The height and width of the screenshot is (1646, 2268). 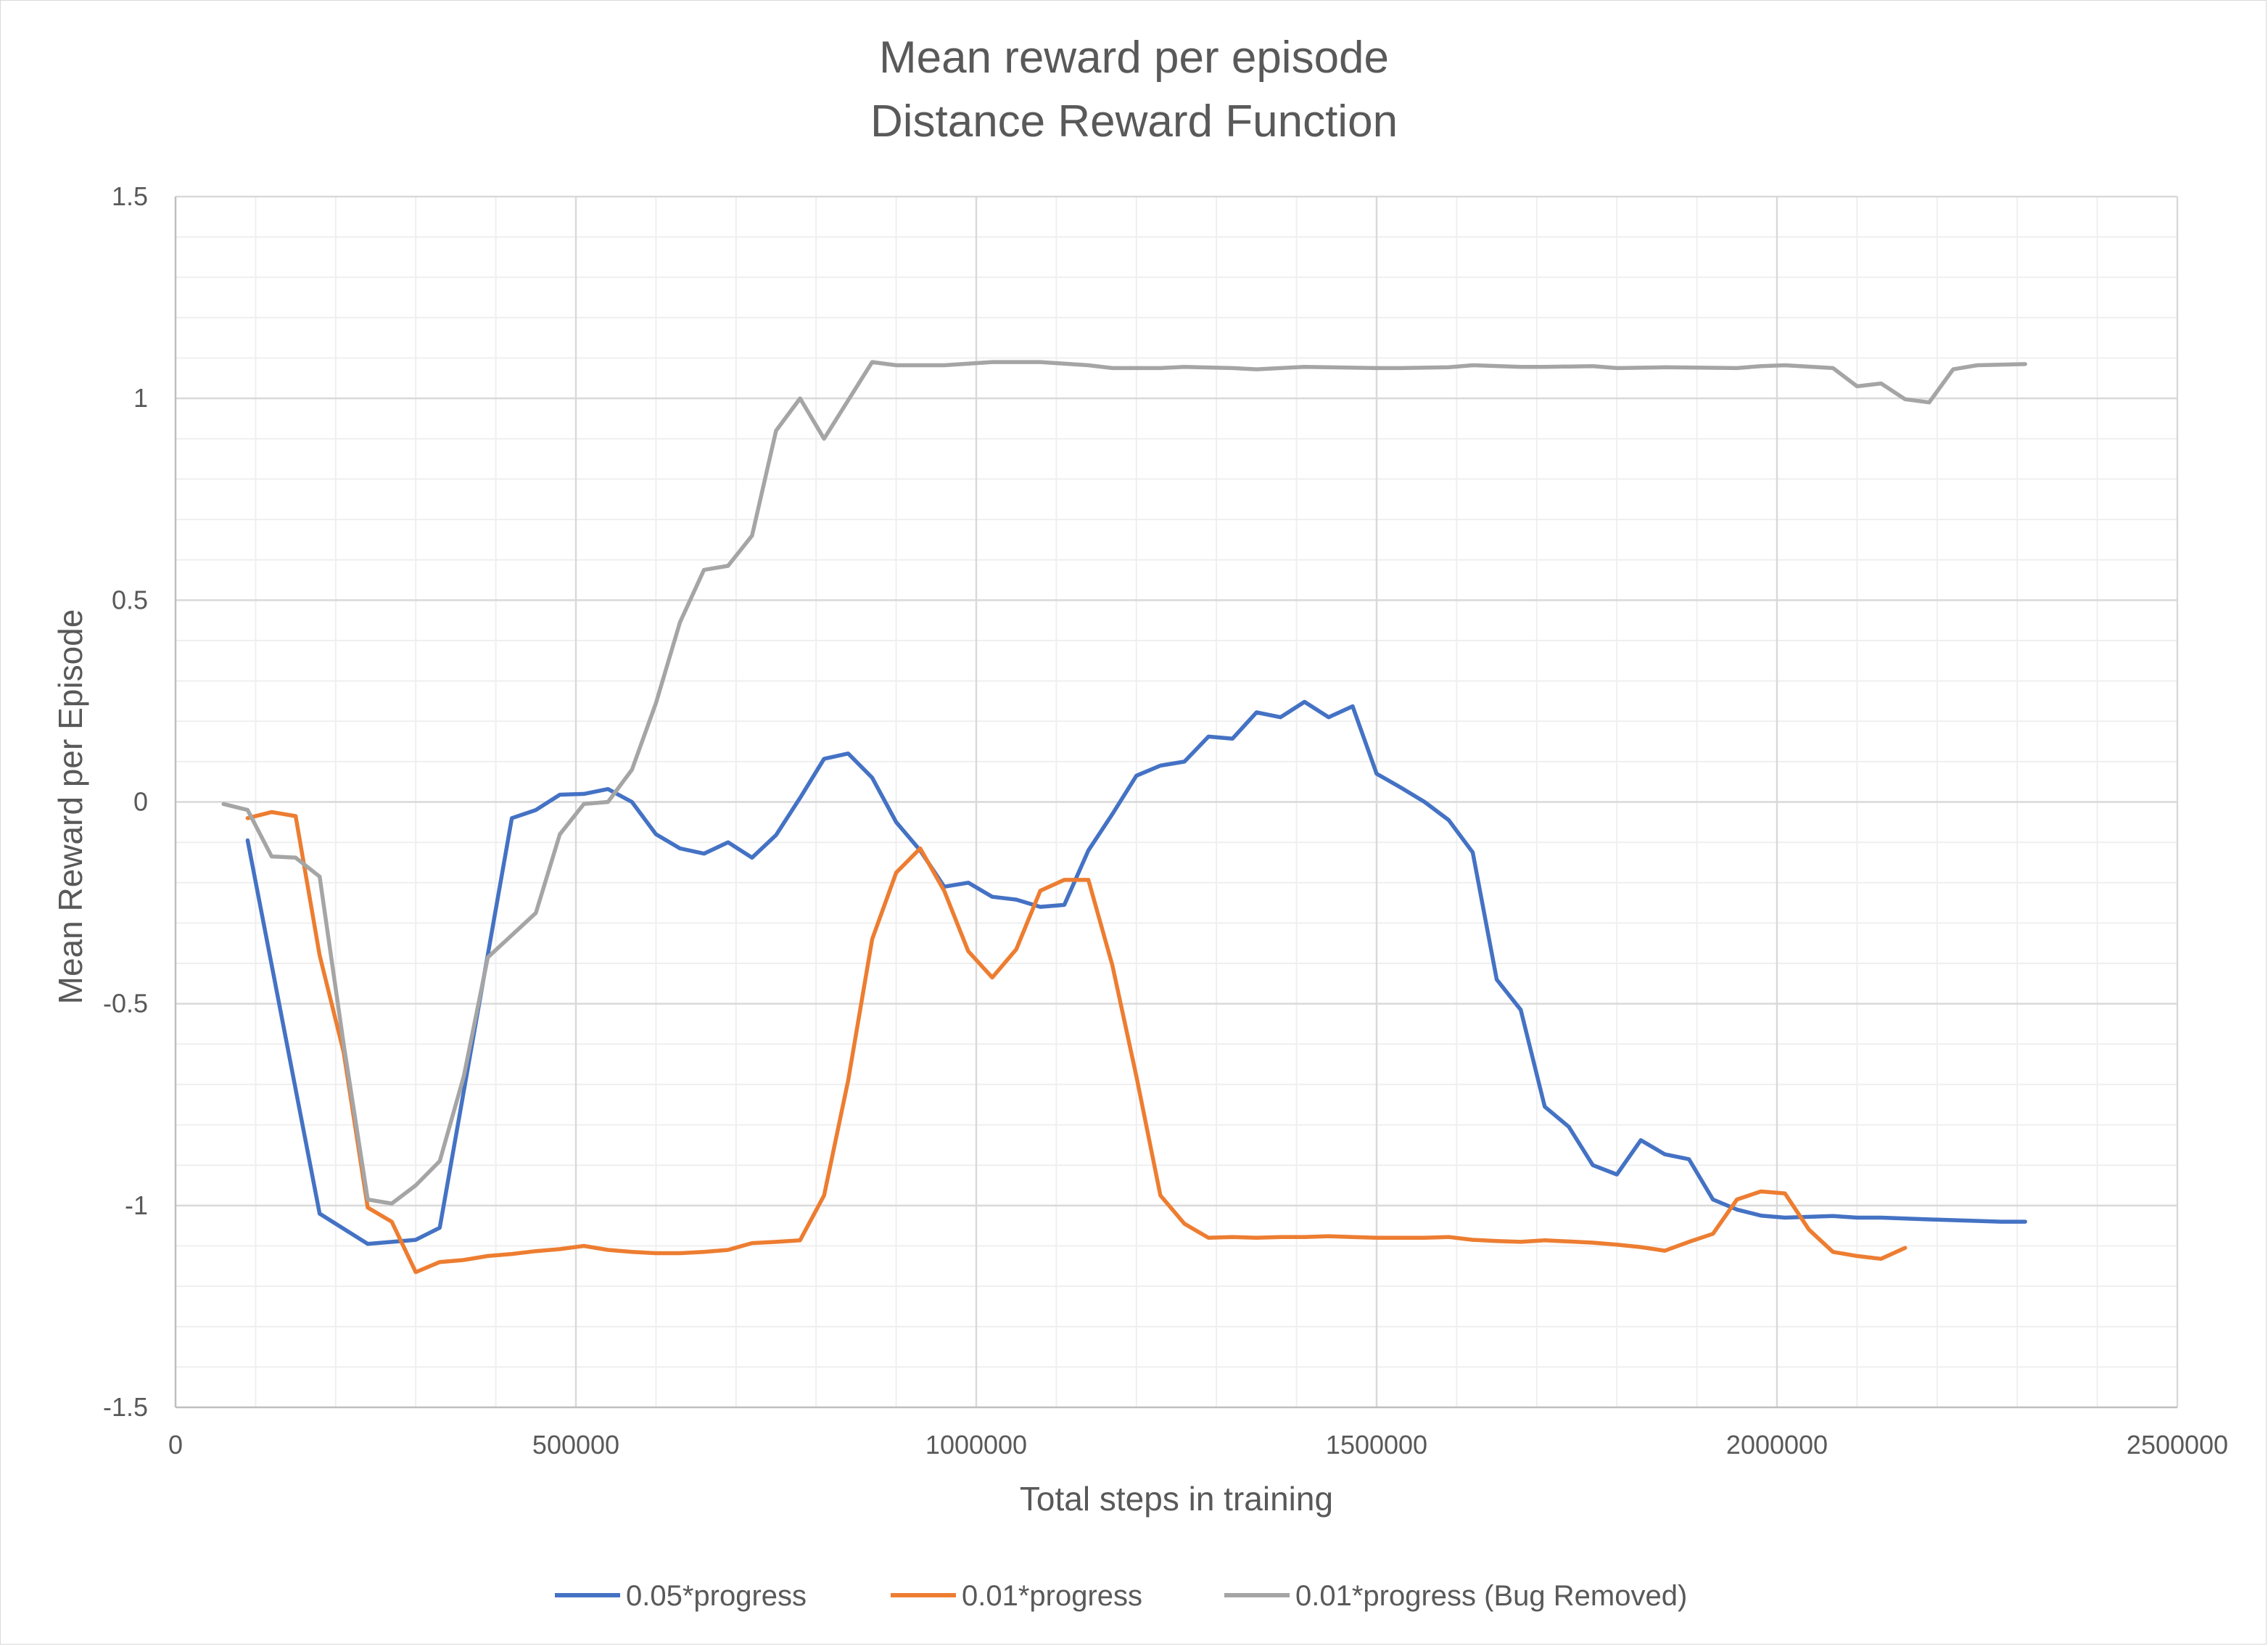 What do you see at coordinates (70, 807) in the screenshot?
I see `y-axis-title: Mean Reward per Episode` at bounding box center [70, 807].